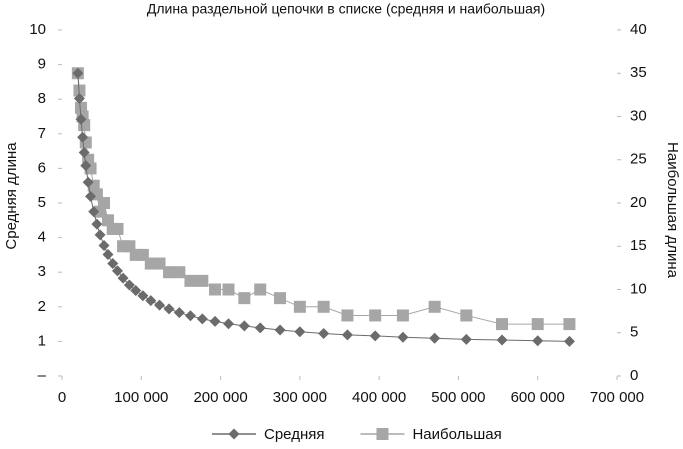 The width and height of the screenshot is (683, 449). What do you see at coordinates (42, 340) in the screenshot?
I see `y-tick-label: 1` at bounding box center [42, 340].